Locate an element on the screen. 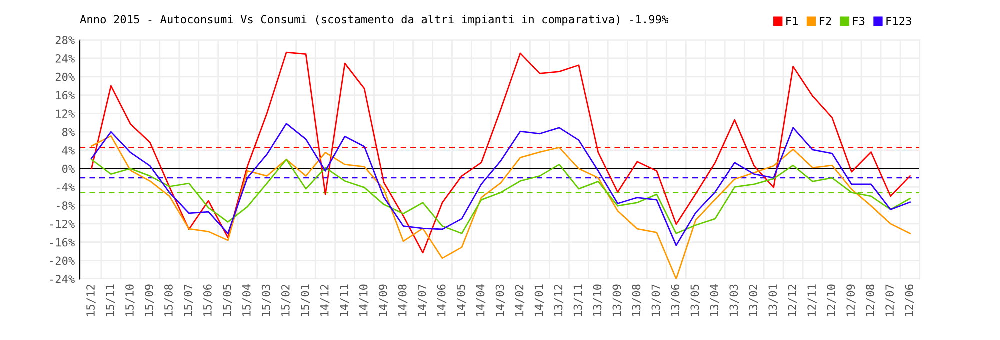 The width and height of the screenshot is (1000, 340). x-tick-label: 12/07 is located at coordinates (890, 300).